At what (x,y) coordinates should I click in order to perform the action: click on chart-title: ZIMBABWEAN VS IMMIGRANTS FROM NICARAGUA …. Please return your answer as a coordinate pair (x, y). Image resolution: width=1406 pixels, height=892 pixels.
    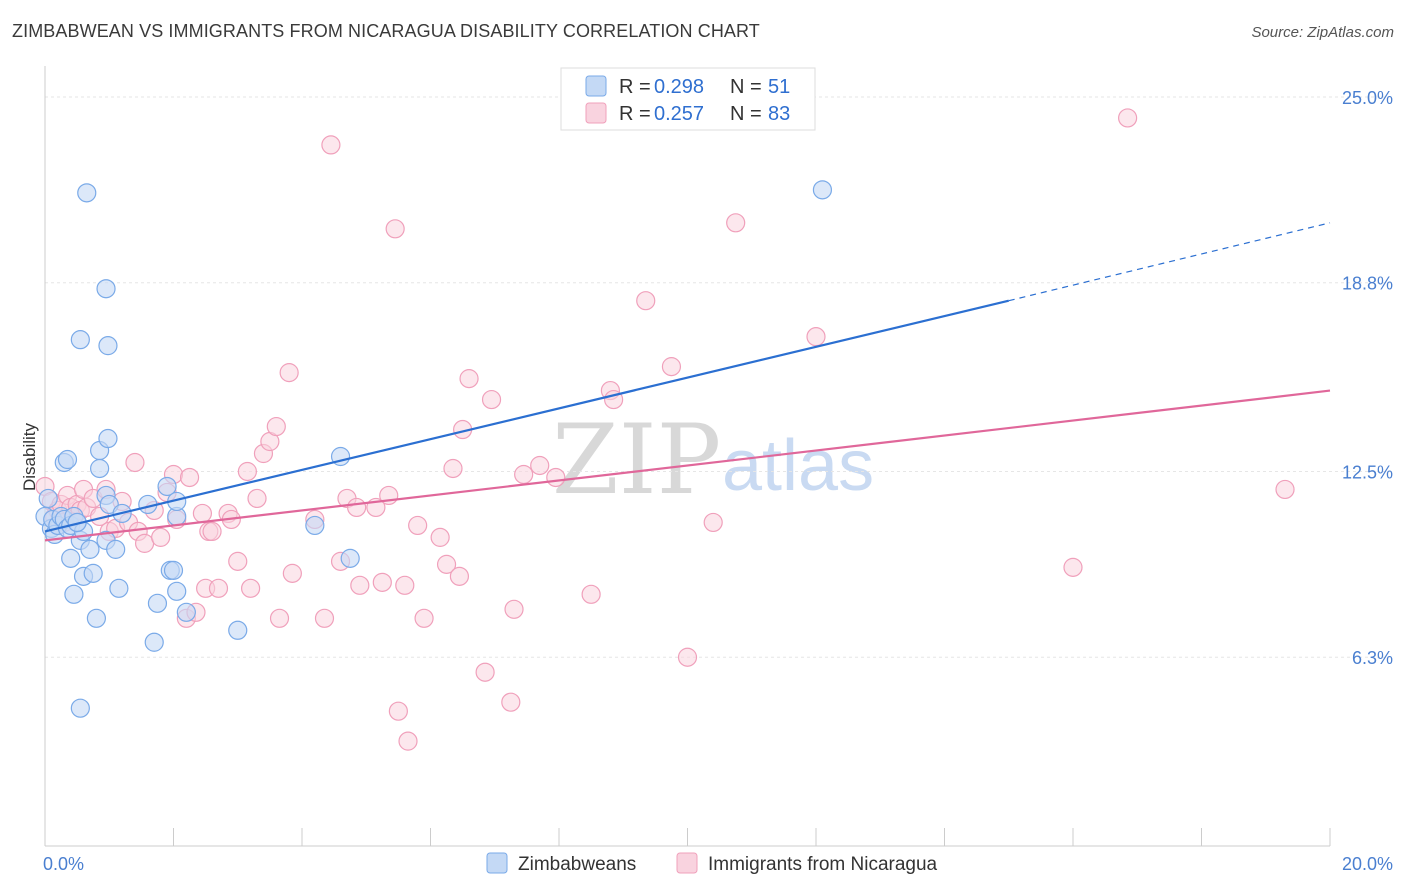
    Looking at the image, I should click on (386, 31).